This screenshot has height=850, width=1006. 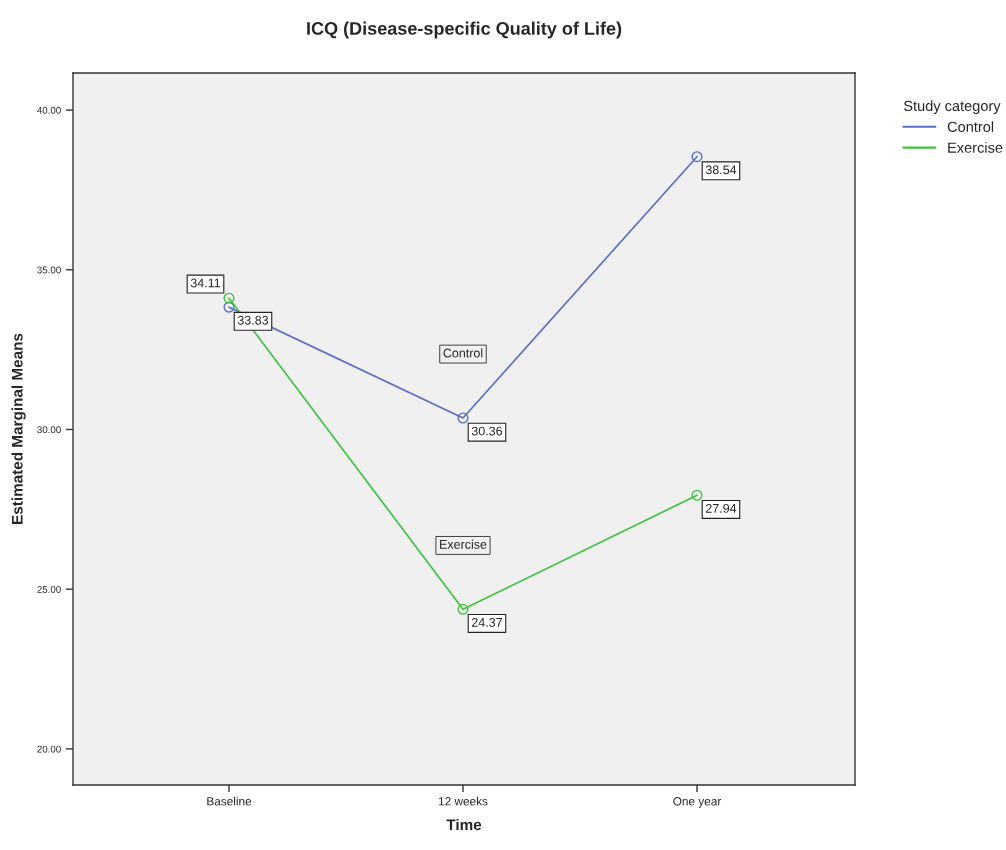 What do you see at coordinates (697, 802) in the screenshot?
I see `x-tick-label: One year` at bounding box center [697, 802].